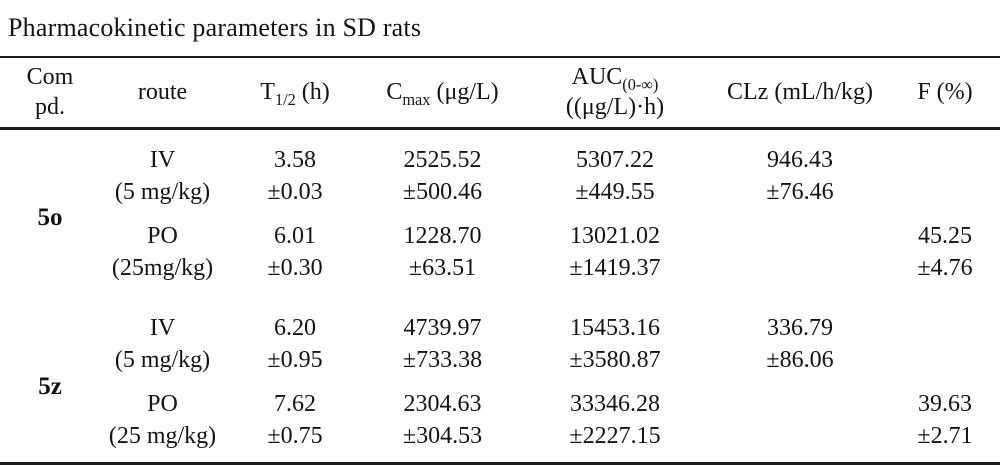  What do you see at coordinates (800, 191) in the screenshot?
I see `sd-line: ±76.46` at bounding box center [800, 191].